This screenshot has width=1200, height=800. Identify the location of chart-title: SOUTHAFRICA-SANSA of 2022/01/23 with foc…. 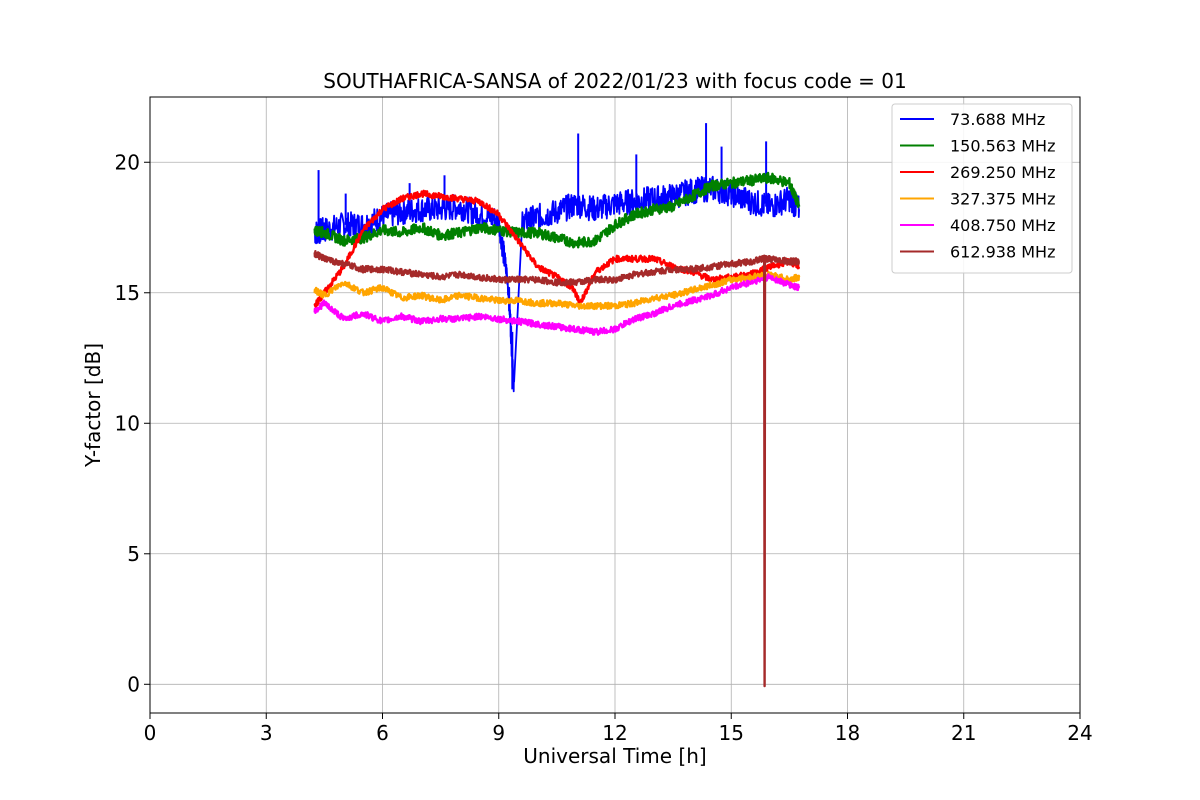
(615, 81).